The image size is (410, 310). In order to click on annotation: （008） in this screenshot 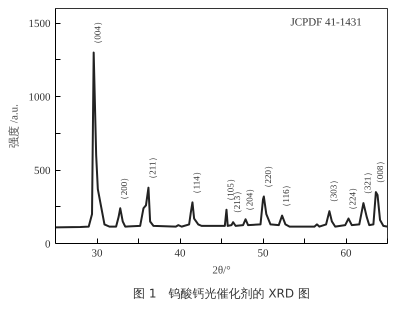, I will do `click(379, 172)`.